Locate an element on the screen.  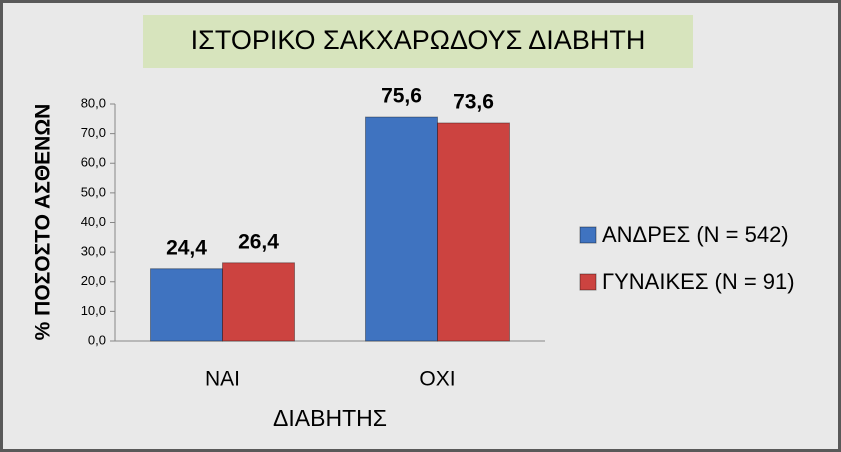
value-label: 73,6 is located at coordinates (473, 102).